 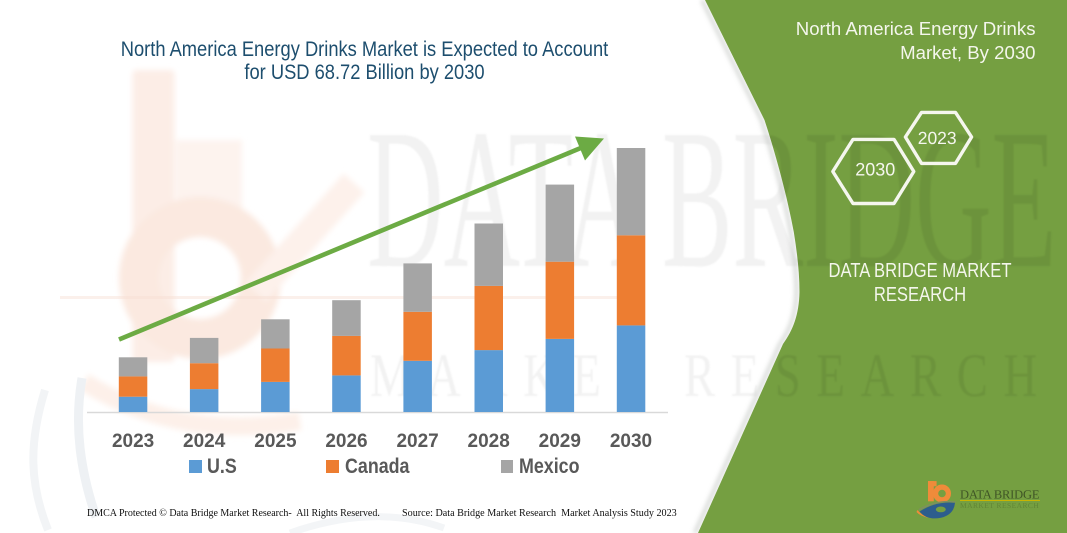 What do you see at coordinates (1000, 495) in the screenshot?
I see `svg-text: DATA BRIDGE` at bounding box center [1000, 495].